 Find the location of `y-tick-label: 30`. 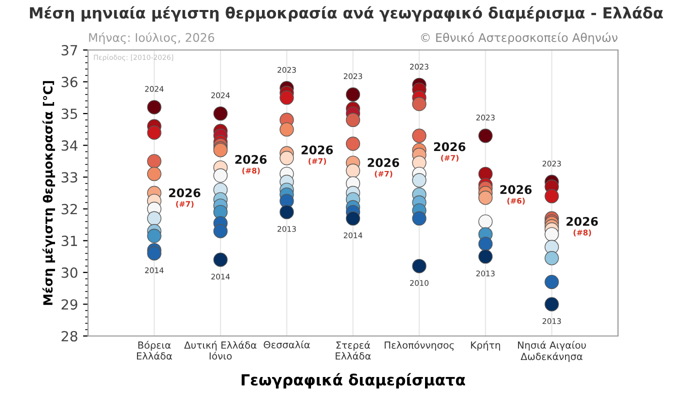

y-tick-label: 30 is located at coordinates (70, 272).